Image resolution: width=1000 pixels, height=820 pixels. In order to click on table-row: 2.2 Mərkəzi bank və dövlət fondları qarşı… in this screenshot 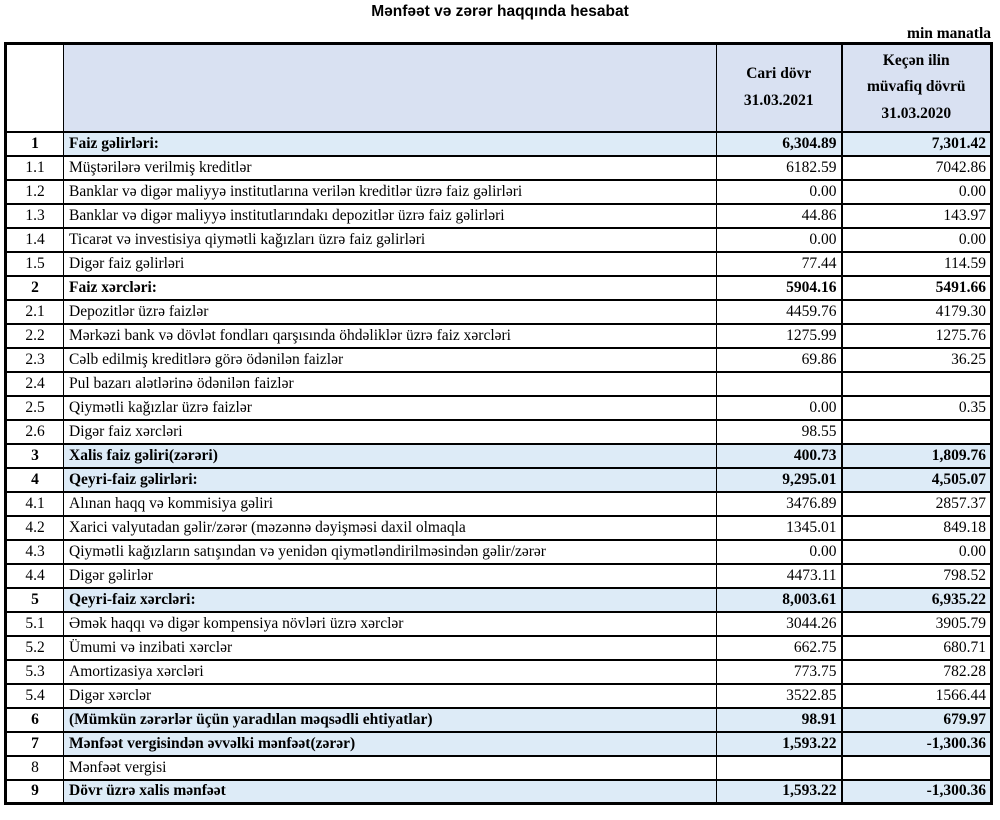, I will do `click(498, 335)`.